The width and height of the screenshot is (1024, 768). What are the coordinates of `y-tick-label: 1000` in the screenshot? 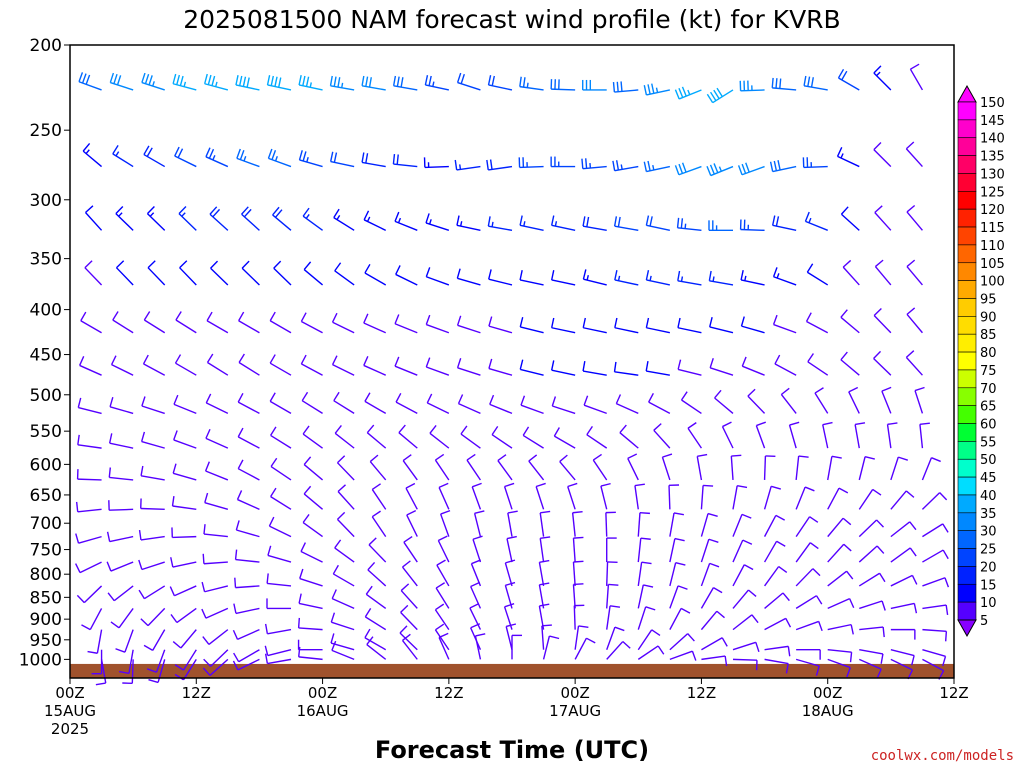 It's located at (40, 660).